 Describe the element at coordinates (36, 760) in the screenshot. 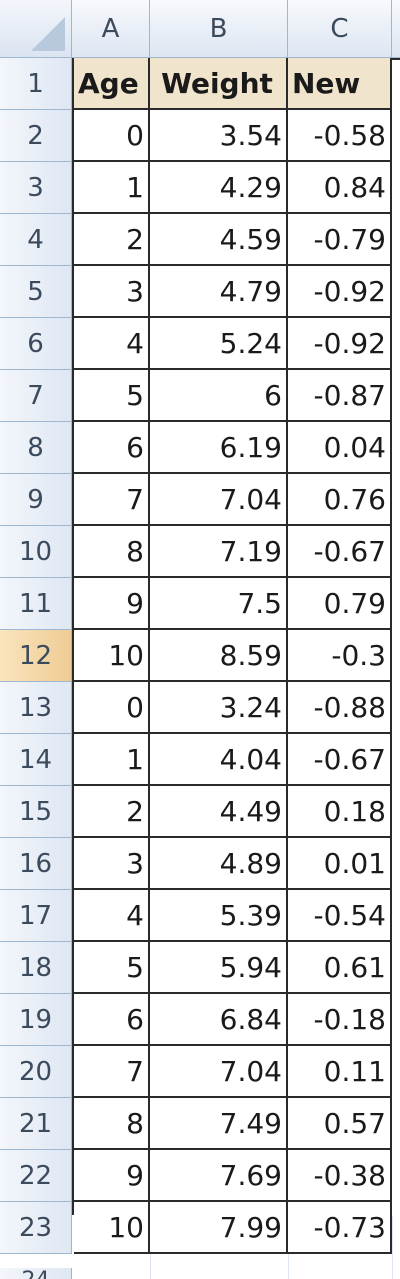

I see `row-header: 14` at that location.